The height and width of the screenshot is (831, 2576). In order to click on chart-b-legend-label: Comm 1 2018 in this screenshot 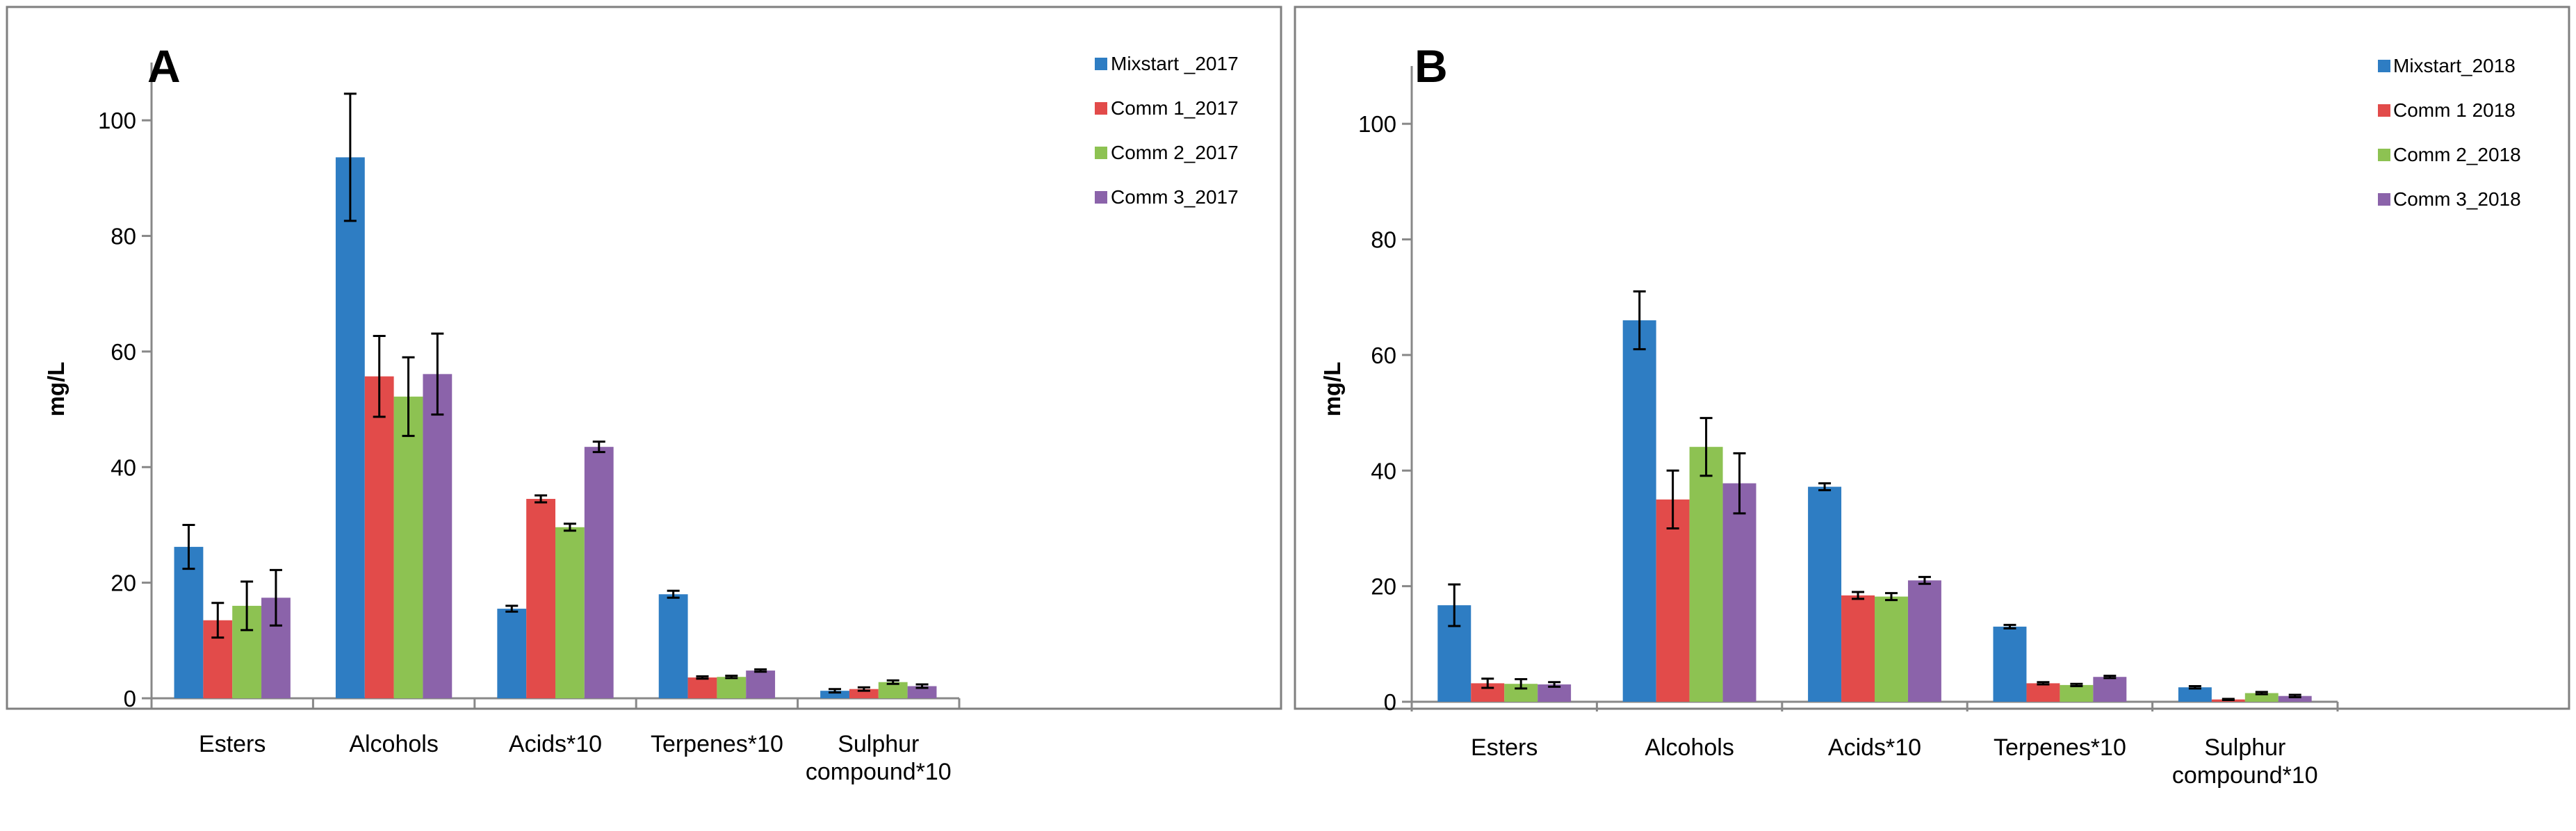, I will do `click(2454, 110)`.